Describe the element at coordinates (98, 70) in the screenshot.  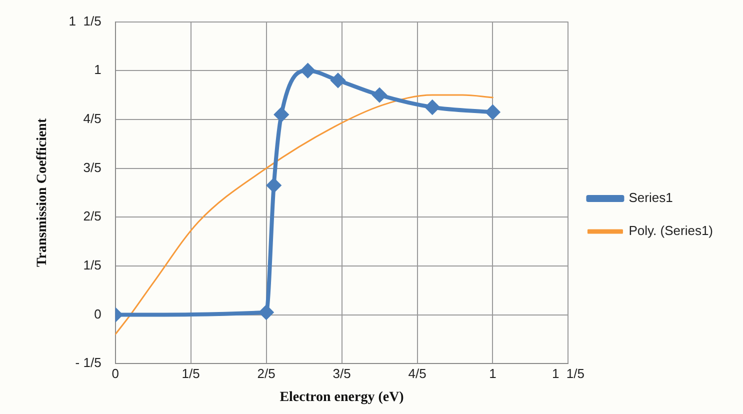
I see `y-tick-label: 1` at that location.